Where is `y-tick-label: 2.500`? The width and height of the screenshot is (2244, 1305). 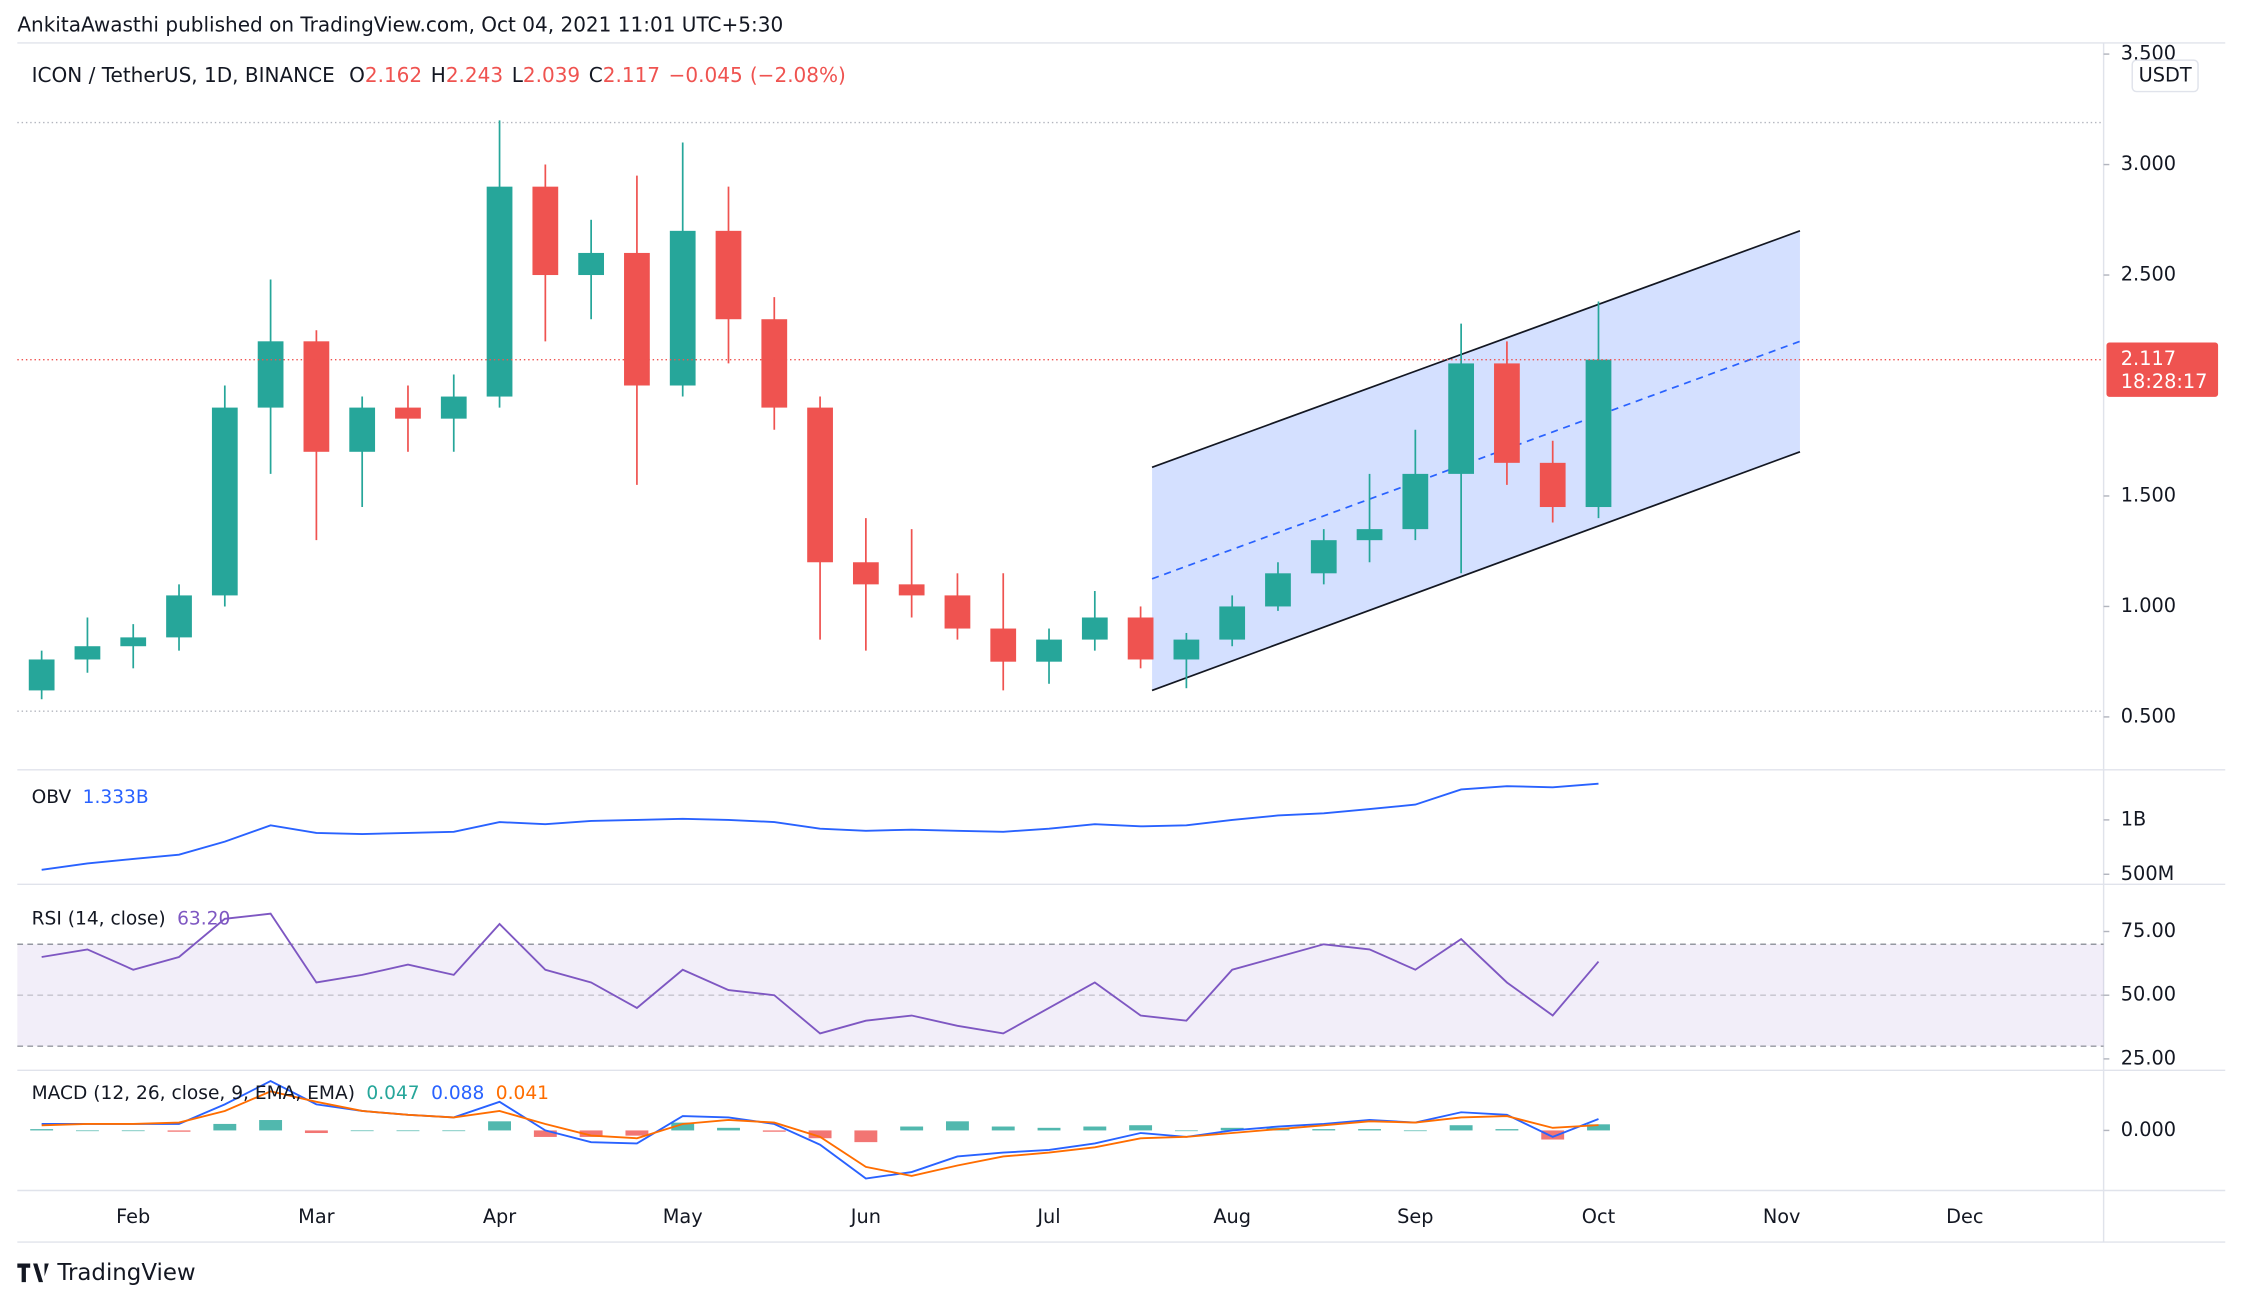
y-tick-label: 2.500 is located at coordinates (2148, 274).